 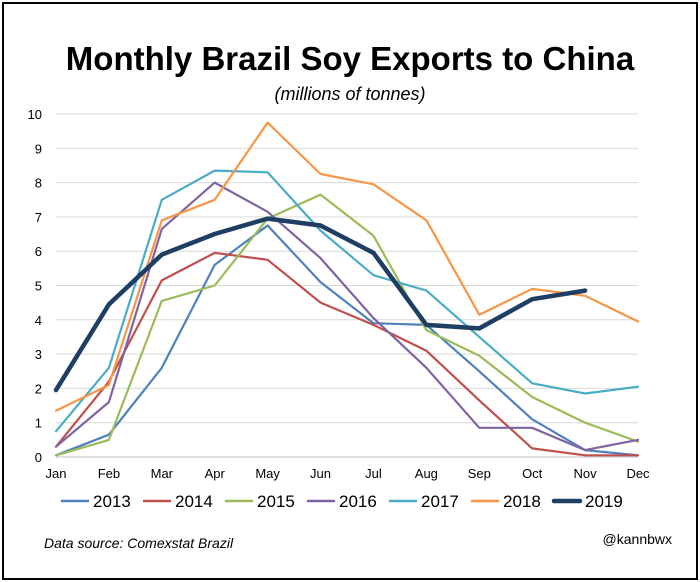 I want to click on x-tick-label: Jan, so click(x=56, y=473).